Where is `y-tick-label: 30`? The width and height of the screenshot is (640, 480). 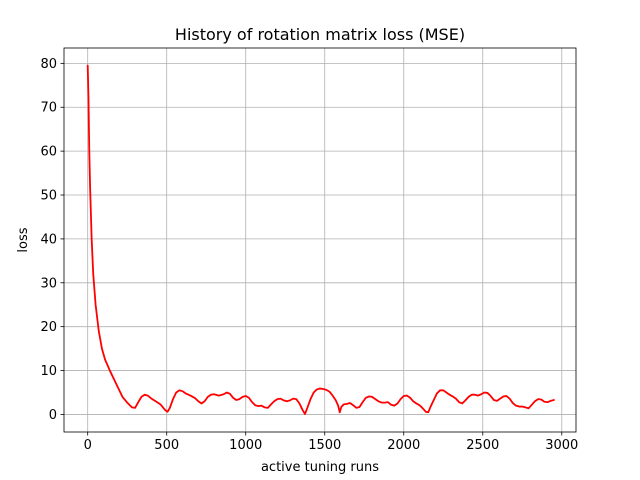 y-tick-label: 30 is located at coordinates (48, 283).